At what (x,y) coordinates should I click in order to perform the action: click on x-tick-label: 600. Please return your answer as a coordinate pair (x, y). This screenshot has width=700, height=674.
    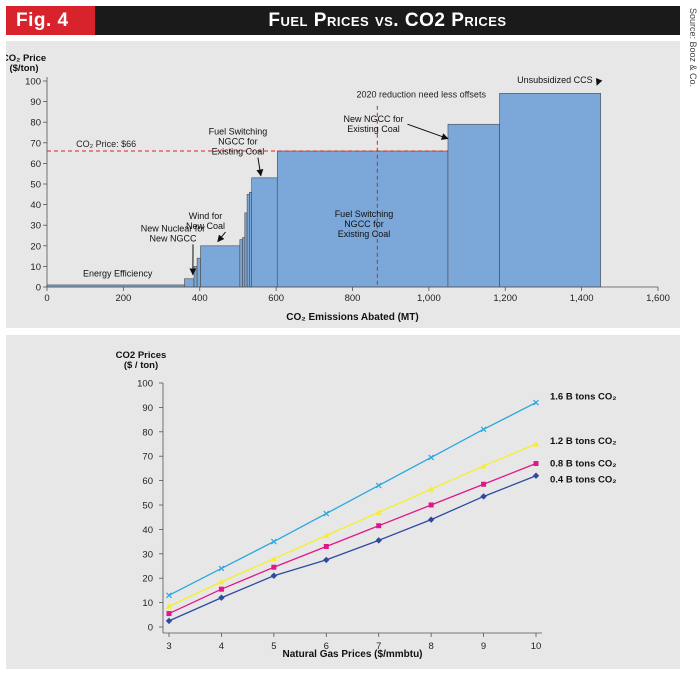
    Looking at the image, I should click on (276, 298).